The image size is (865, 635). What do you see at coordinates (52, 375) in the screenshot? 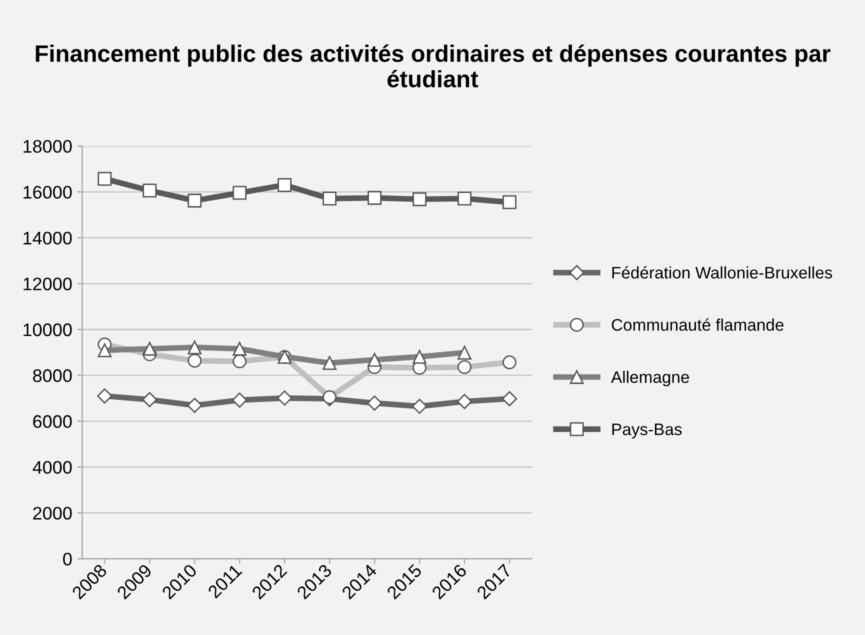
I see `y-tick-label: 8000` at bounding box center [52, 375].